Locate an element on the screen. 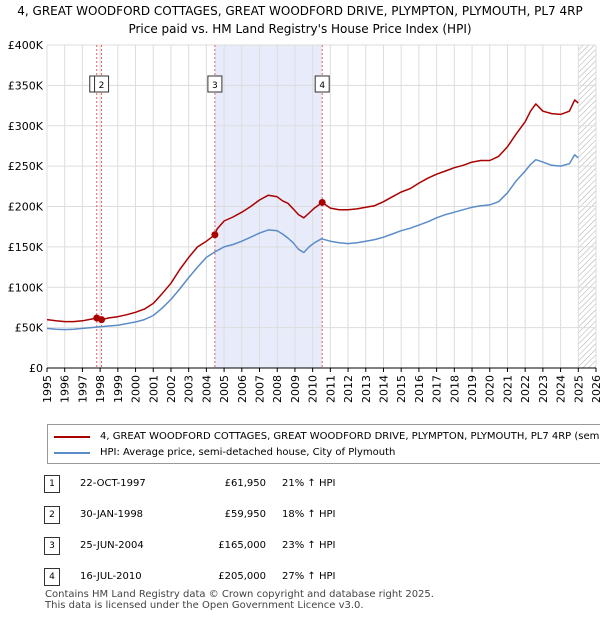 The image size is (600, 620). sale-hpi-change: 18% ↑ HPI is located at coordinates (309, 514).